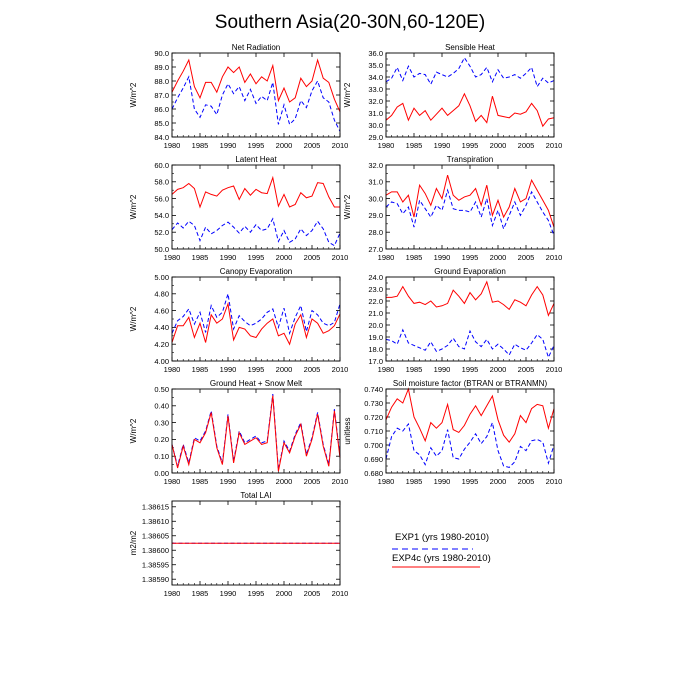  What do you see at coordinates (373, 403) in the screenshot?
I see `y-tick-label: 0.730` at bounding box center [373, 403].